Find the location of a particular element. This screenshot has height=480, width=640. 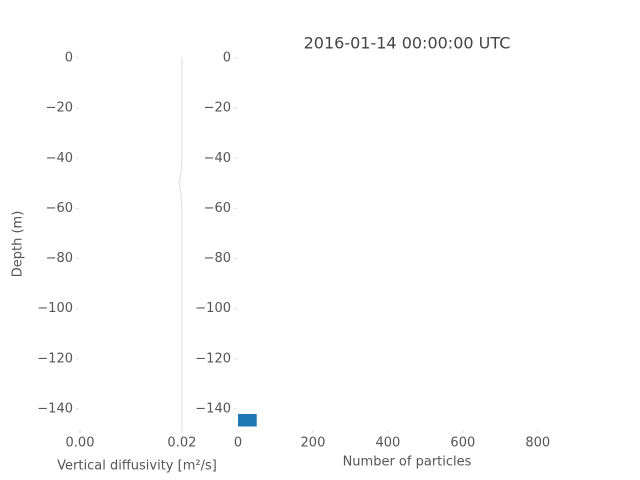

histogram-bar is located at coordinates (247, 420).